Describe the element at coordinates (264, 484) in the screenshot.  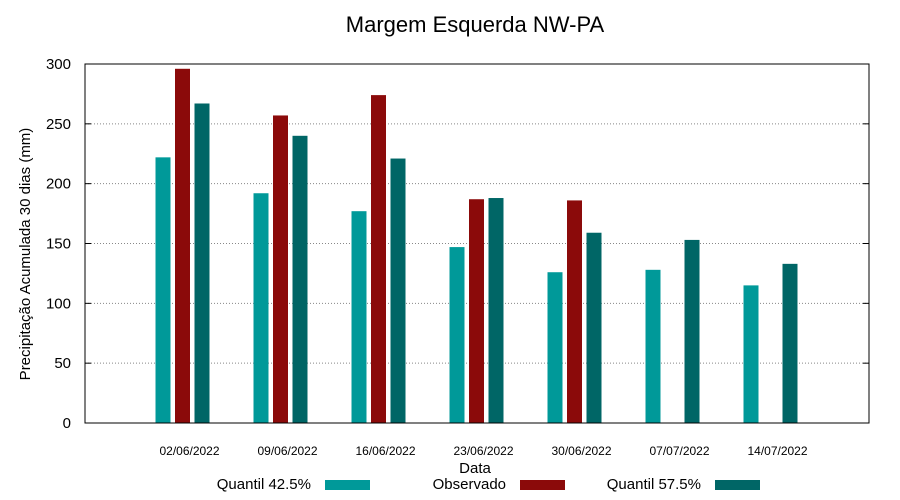
I see `legend-label: Quantil 42.5%` at that location.